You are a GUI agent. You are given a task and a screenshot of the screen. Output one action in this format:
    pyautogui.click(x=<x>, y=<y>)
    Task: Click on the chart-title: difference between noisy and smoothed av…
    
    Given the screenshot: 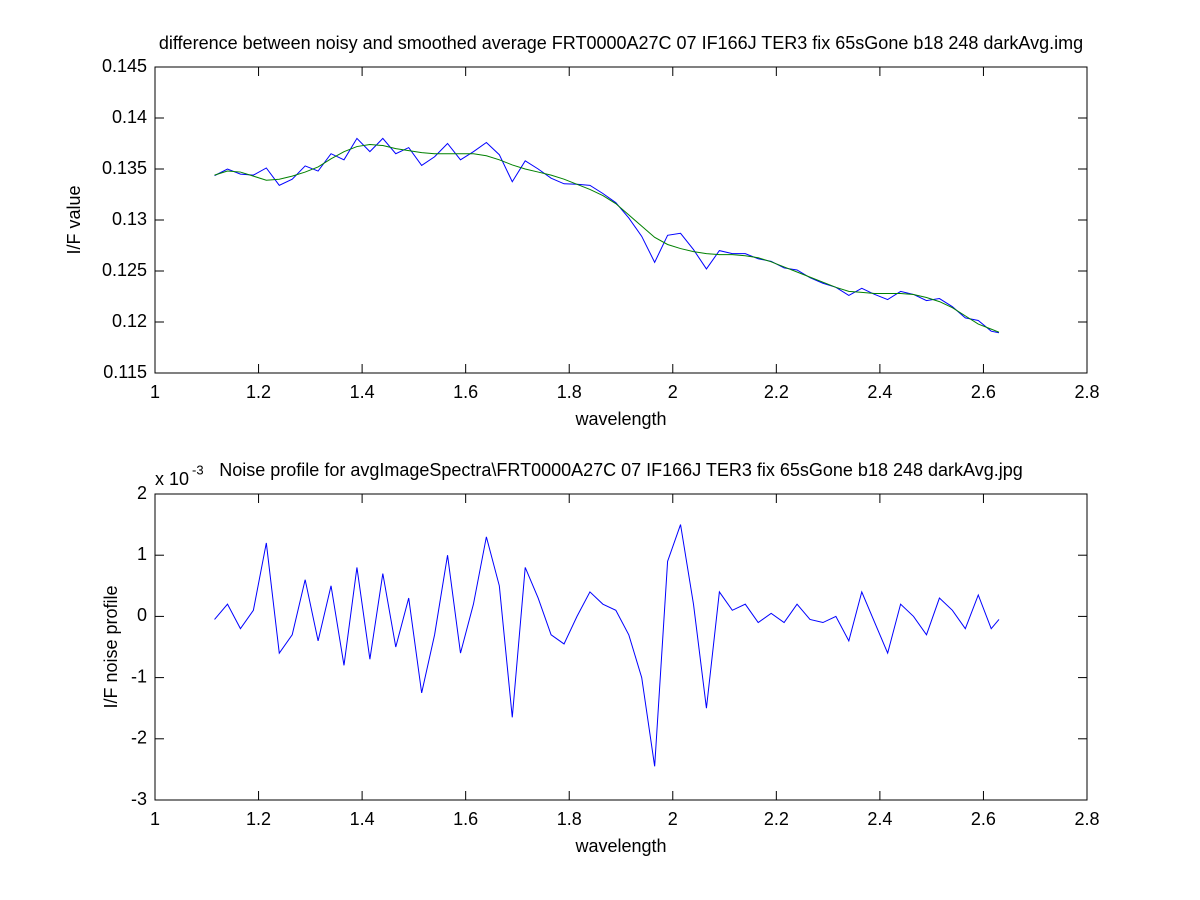 What is the action you would take?
    pyautogui.click(x=621, y=43)
    